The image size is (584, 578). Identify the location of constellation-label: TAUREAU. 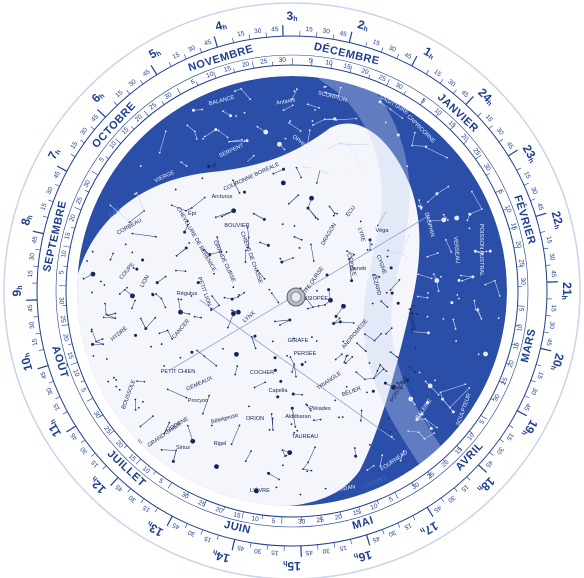
(305, 437).